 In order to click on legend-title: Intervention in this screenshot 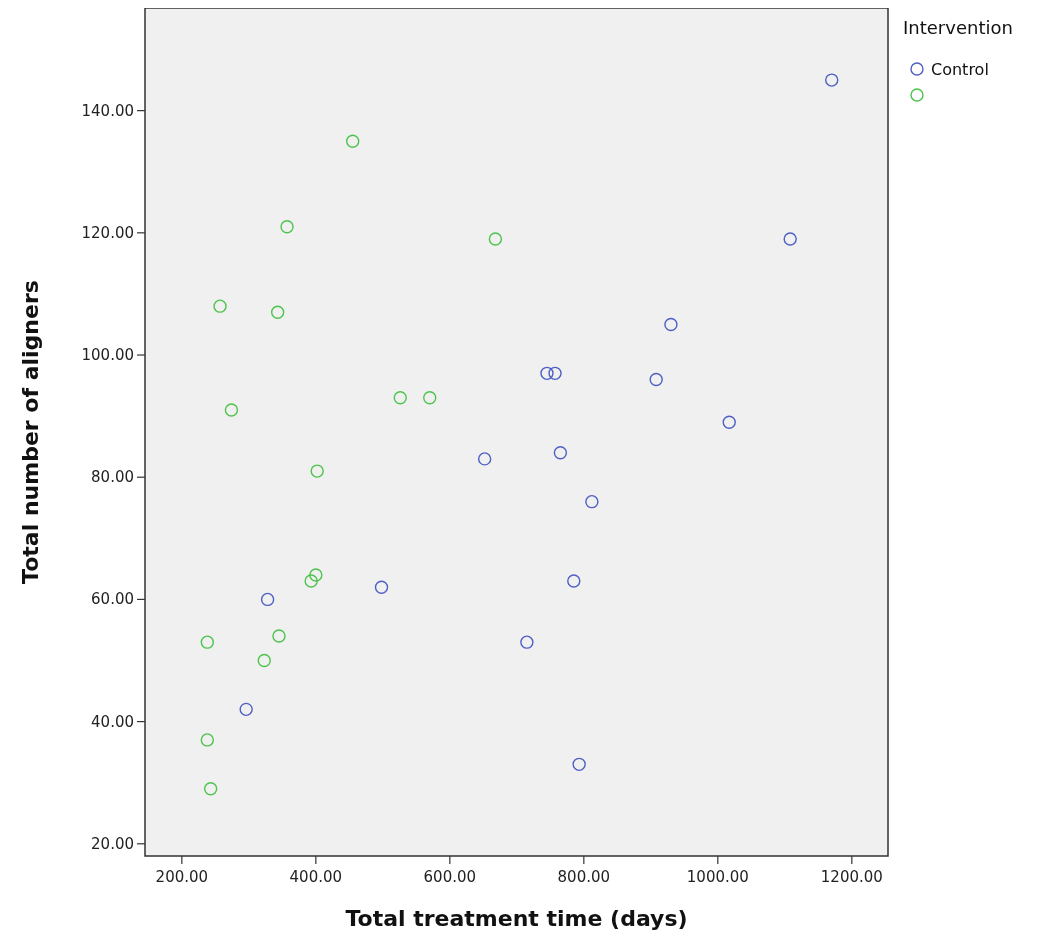, I will do `click(958, 27)`.